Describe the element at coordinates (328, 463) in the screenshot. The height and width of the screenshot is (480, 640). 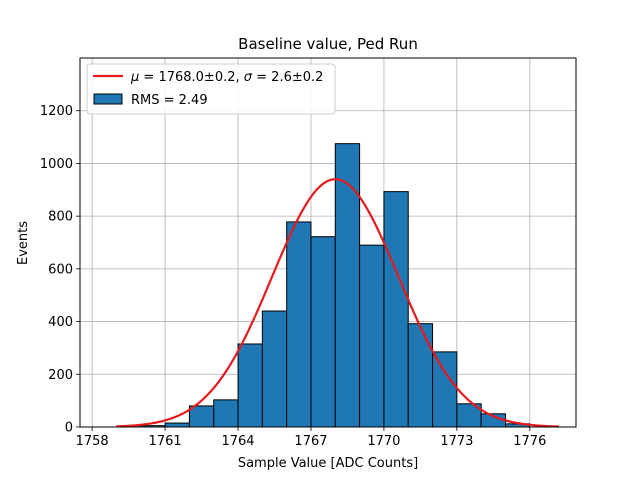
I see `x-axis-label: Sample Value [ADC Counts]` at that location.